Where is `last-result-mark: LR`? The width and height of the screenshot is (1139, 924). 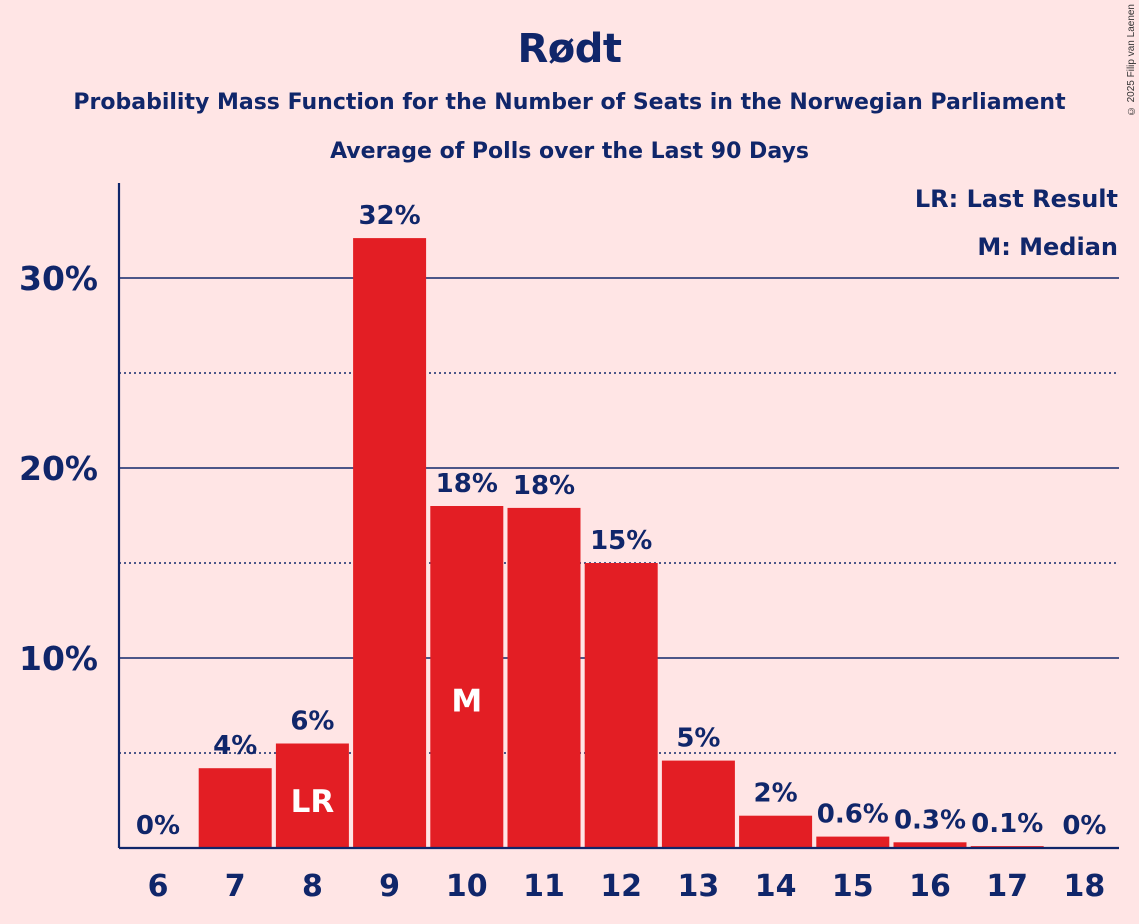 last-result-mark: LR is located at coordinates (313, 802).